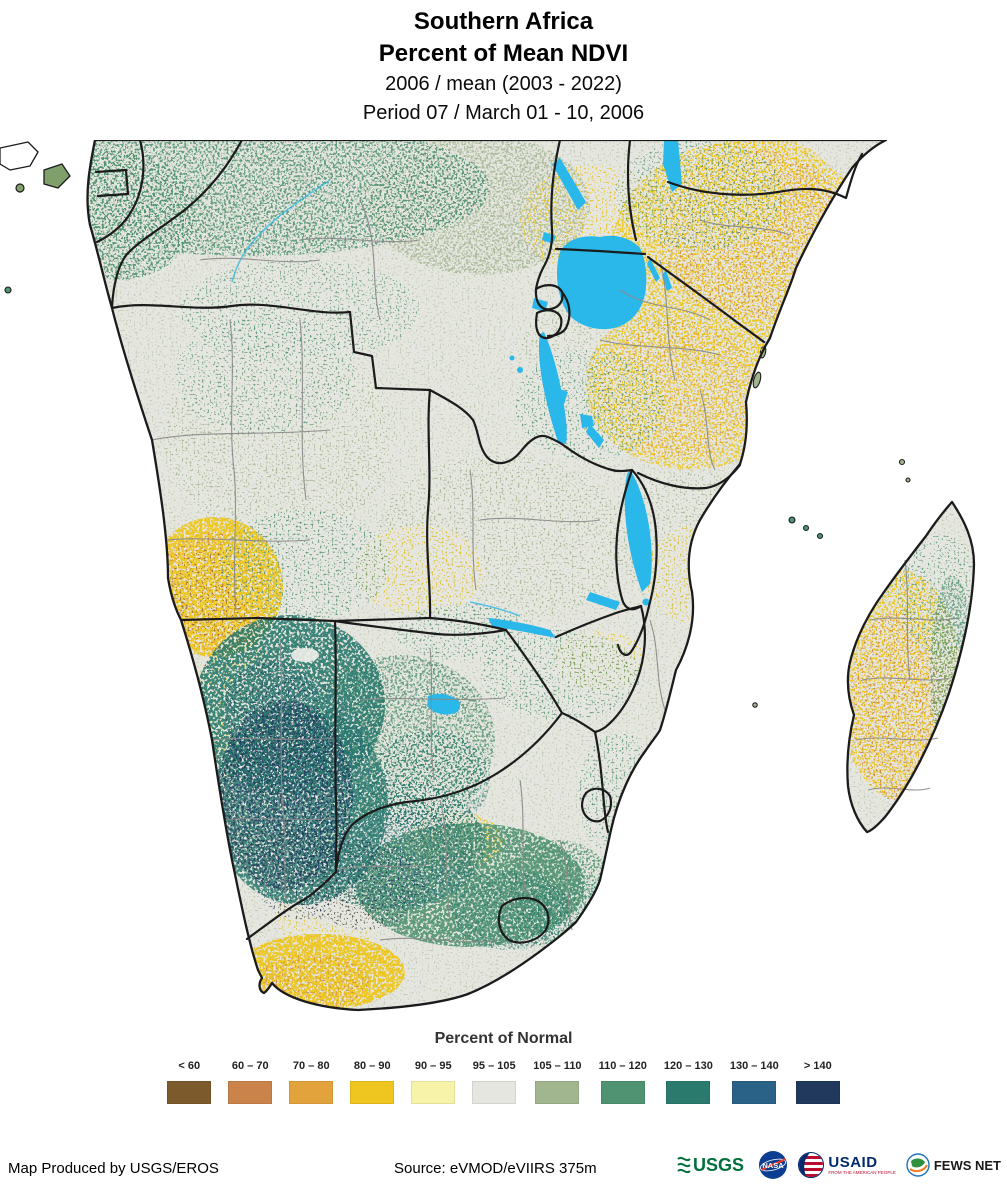  What do you see at coordinates (757, 380) in the screenshot?
I see `zanzibar-island` at bounding box center [757, 380].